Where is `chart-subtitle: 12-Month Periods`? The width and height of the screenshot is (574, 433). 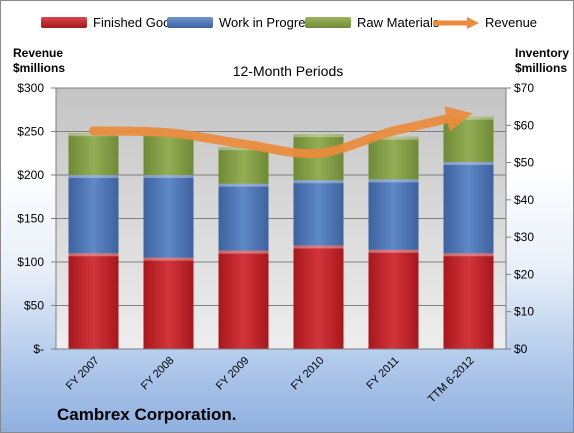
chart-subtitle: 12-Month Periods is located at coordinates (288, 71).